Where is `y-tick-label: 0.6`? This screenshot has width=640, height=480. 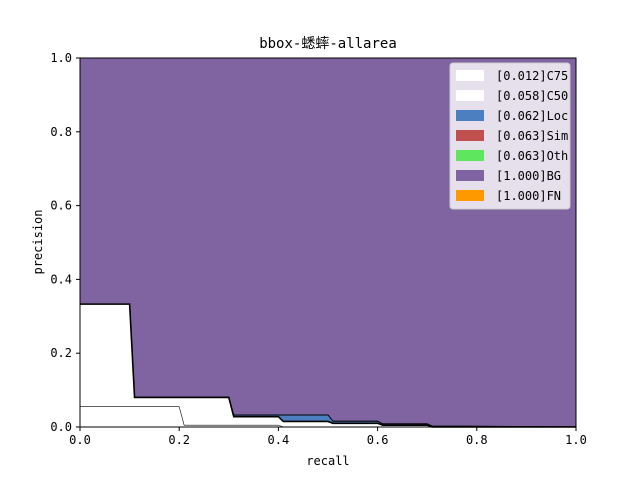
y-tick-label: 0.6 is located at coordinates (61, 206).